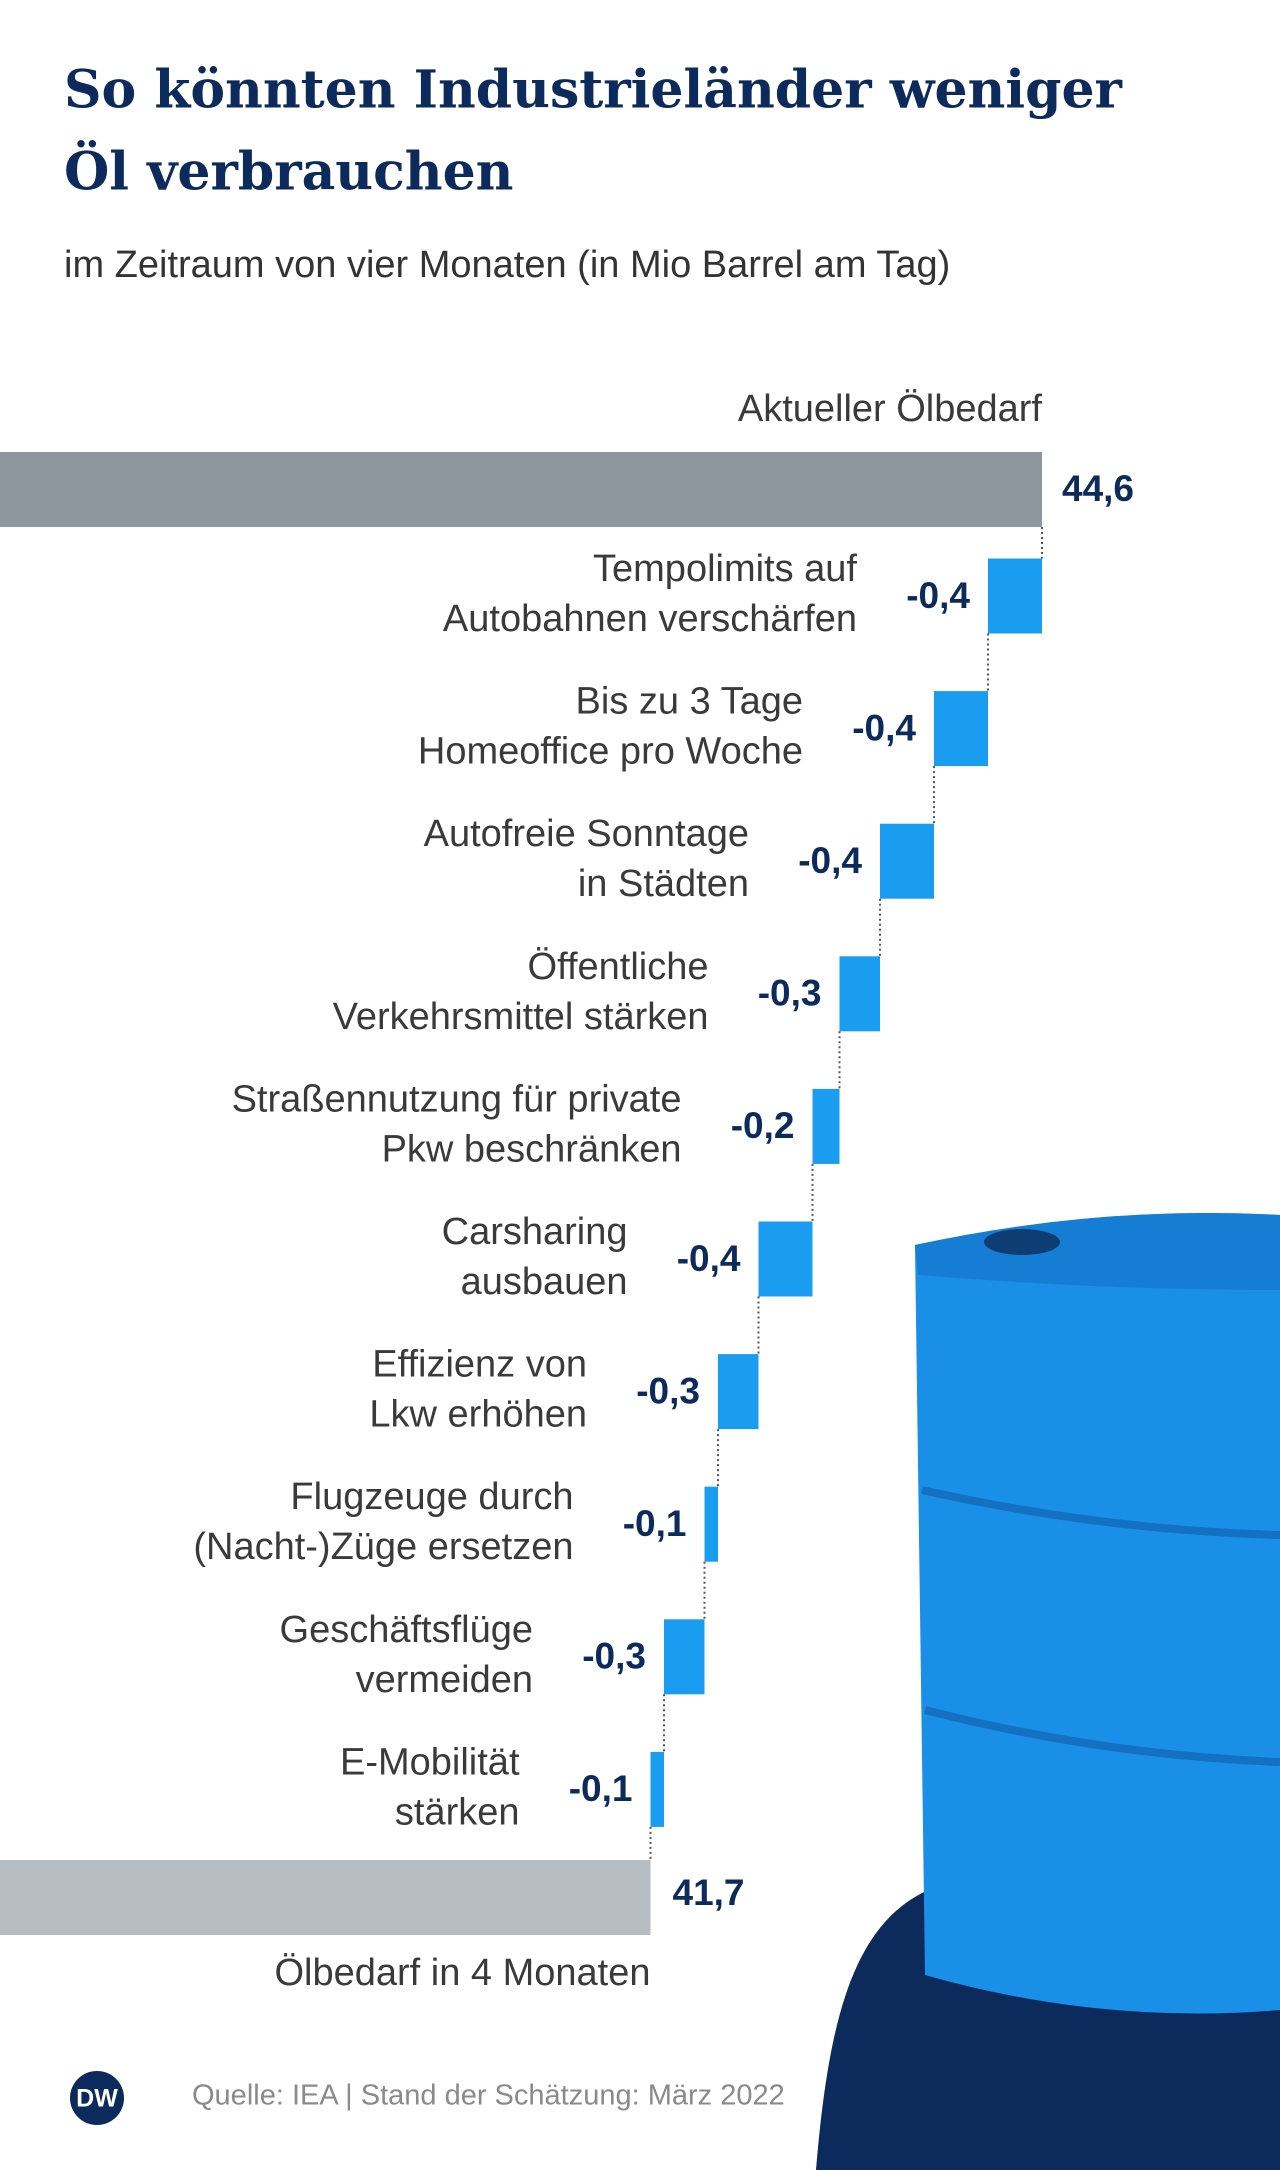 This screenshot has height=2170, width=1280. I want to click on category-label: vermeiden, so click(444, 1680).